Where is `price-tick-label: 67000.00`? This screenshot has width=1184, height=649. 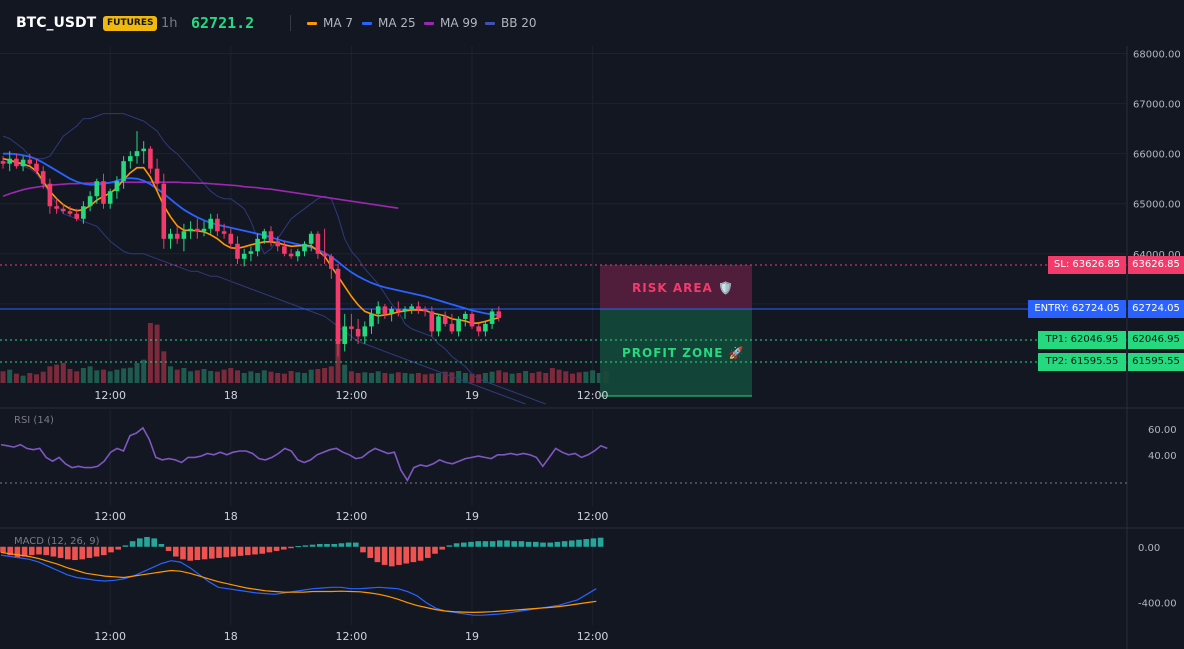 price-tick-label: 67000.00 is located at coordinates (1157, 105).